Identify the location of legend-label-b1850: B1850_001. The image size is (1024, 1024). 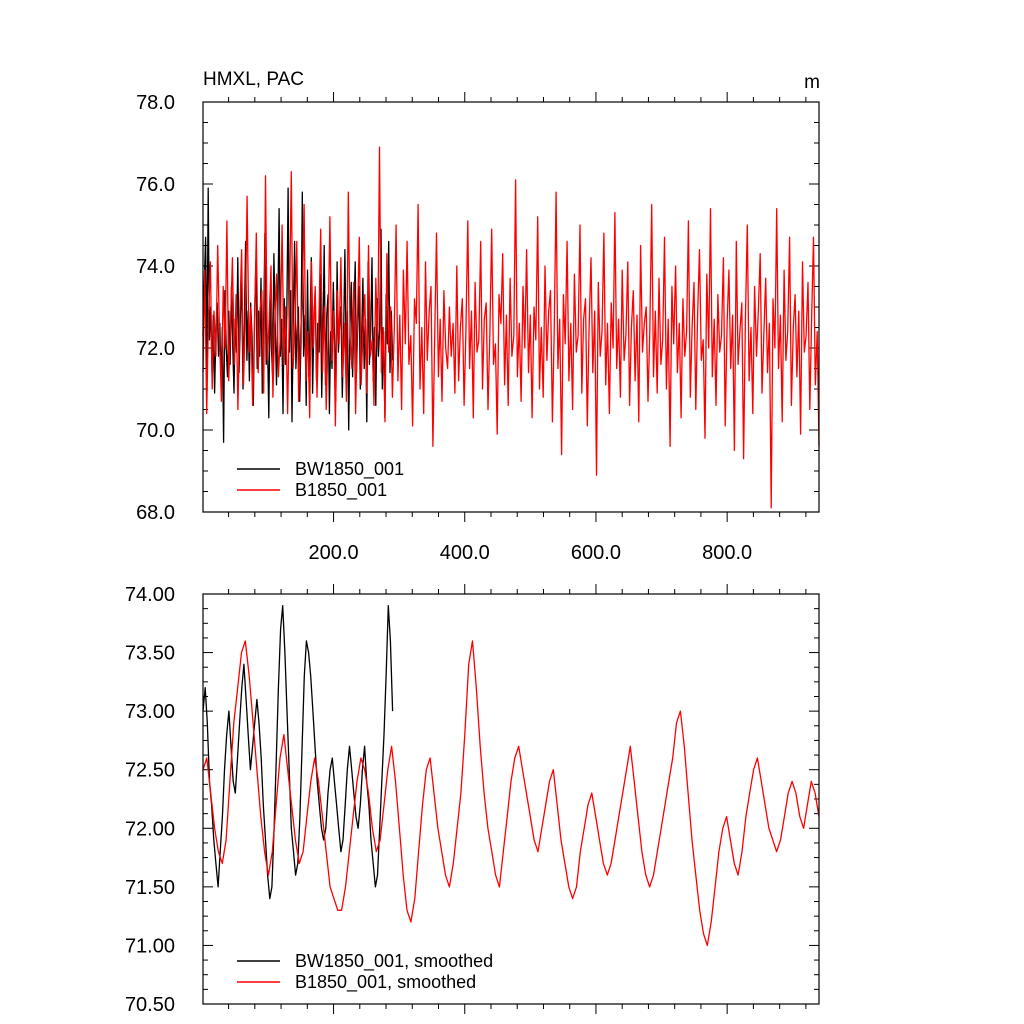
(341, 490).